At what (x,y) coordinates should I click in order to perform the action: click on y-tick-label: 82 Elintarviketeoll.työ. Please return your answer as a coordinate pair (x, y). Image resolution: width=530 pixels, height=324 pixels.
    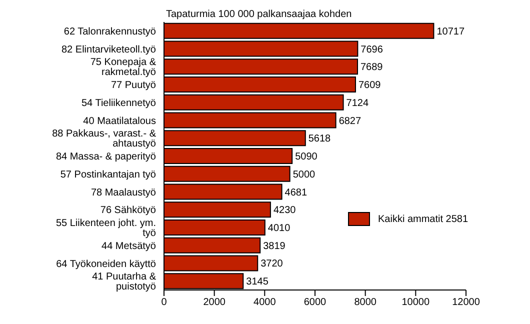
    Looking at the image, I should click on (109, 50).